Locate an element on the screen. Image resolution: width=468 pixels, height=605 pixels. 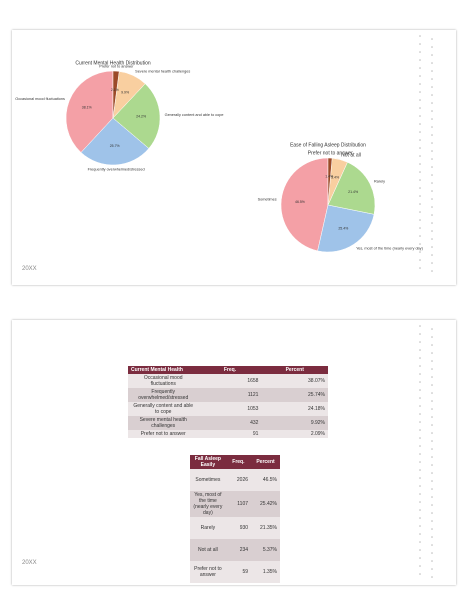
table-cell: 1.35% is located at coordinates (265, 572).